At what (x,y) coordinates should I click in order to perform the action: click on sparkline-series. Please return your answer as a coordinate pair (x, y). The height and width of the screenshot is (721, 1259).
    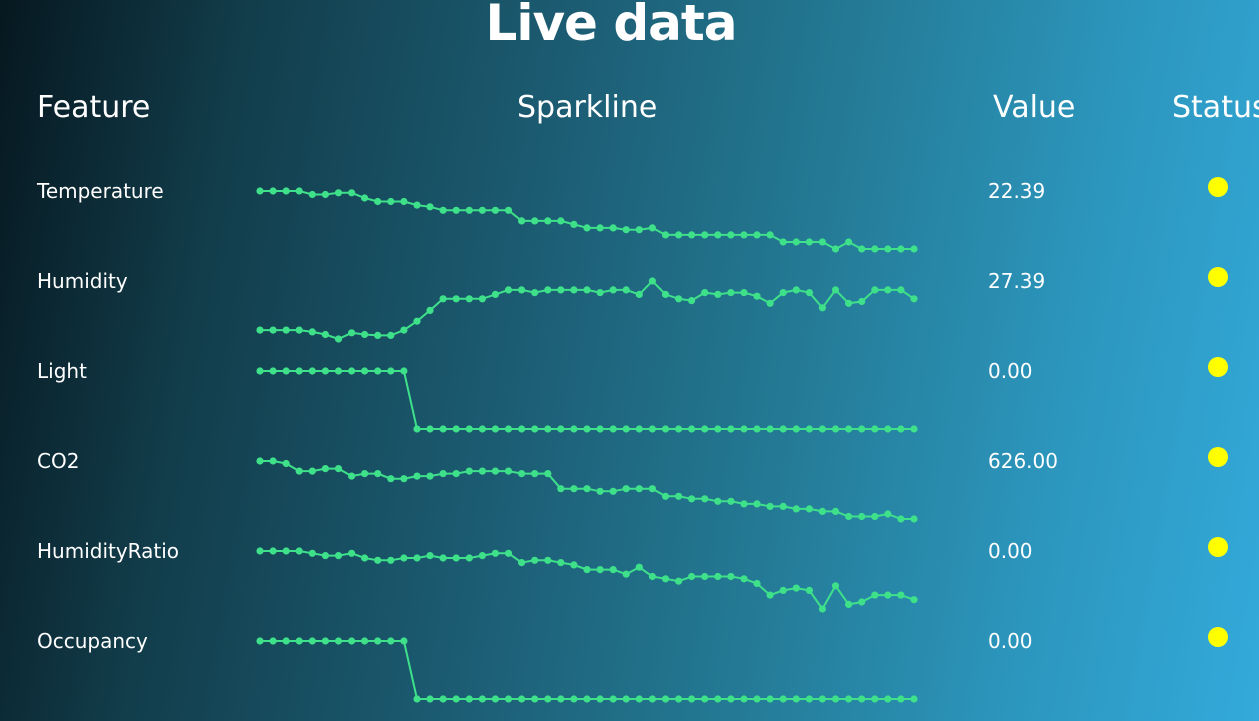
    Looking at the image, I should click on (587, 580).